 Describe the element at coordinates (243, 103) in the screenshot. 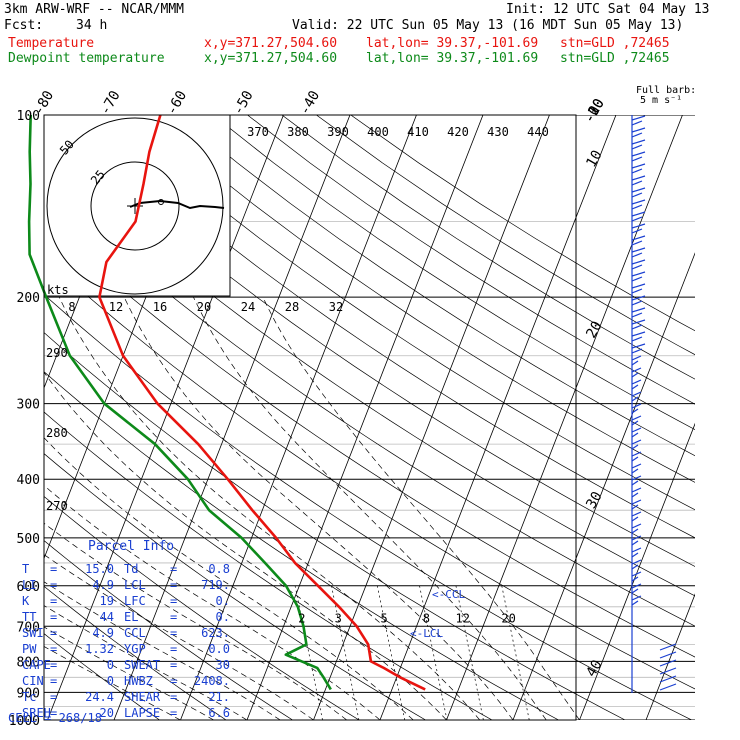

I see `temp-tick--50: -50` at that location.